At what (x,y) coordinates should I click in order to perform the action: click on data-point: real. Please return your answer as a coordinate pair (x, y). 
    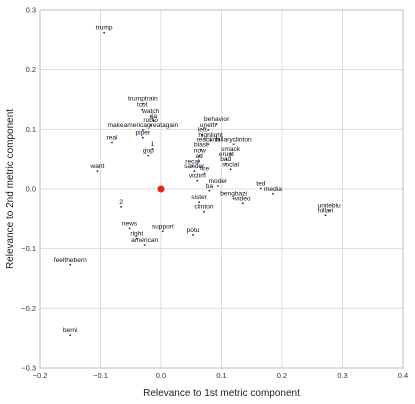
    Looking at the image, I should click on (112, 139).